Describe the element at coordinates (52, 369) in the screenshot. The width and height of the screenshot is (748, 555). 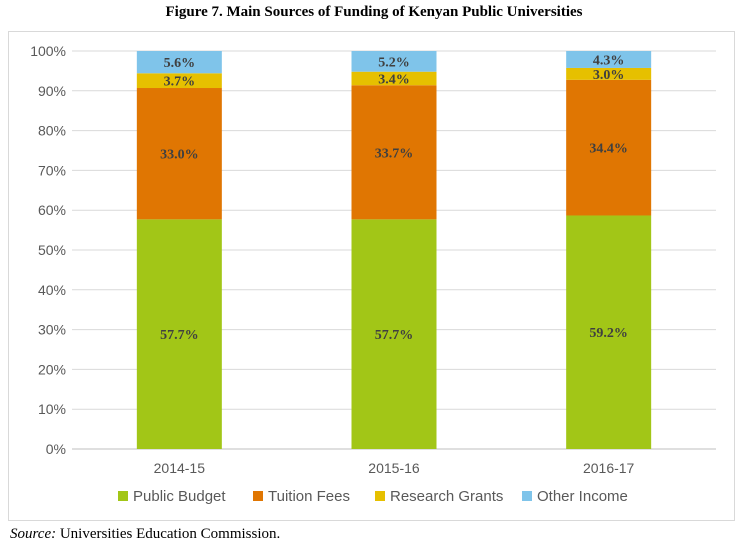
I see `y-tick-label: 20%` at that location.